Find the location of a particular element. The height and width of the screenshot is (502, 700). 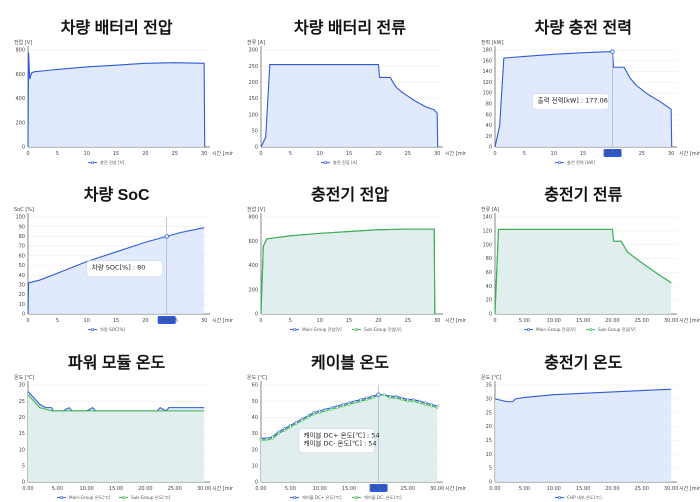

y-tick-label: 150 is located at coordinates (254, 99).